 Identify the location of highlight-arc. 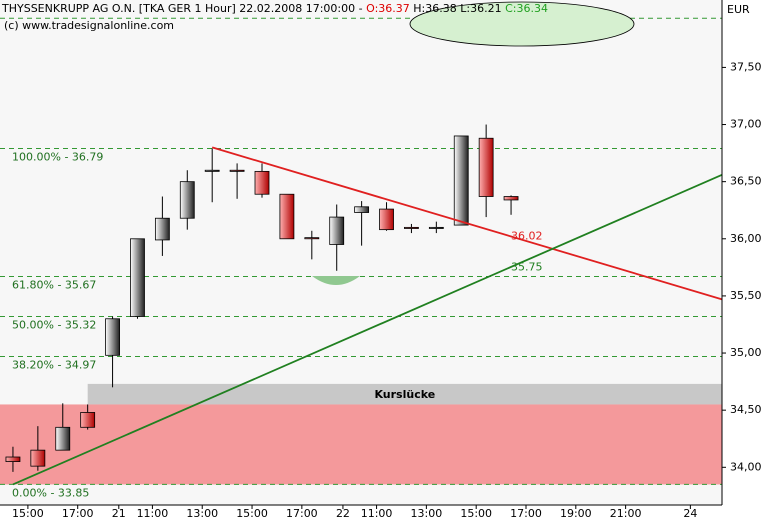
(336, 280).